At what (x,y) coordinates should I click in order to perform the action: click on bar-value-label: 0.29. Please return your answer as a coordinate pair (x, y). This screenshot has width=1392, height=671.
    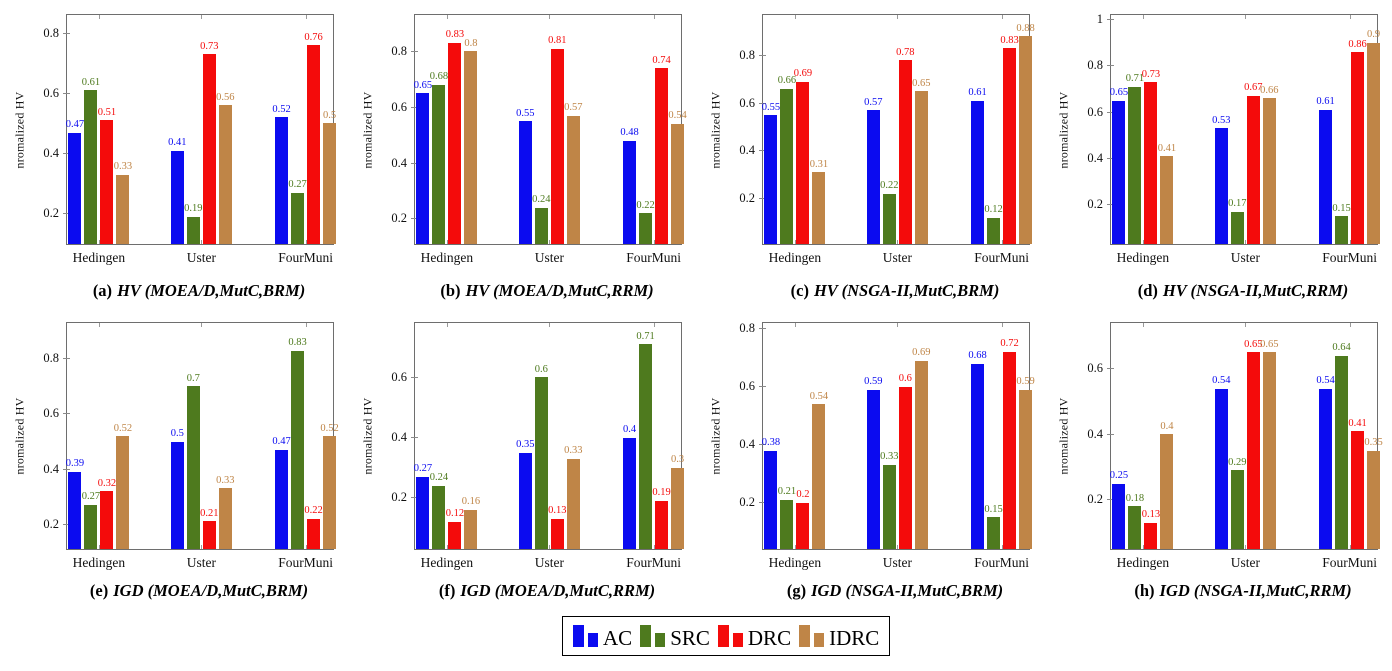
    Looking at the image, I should click on (1237, 462).